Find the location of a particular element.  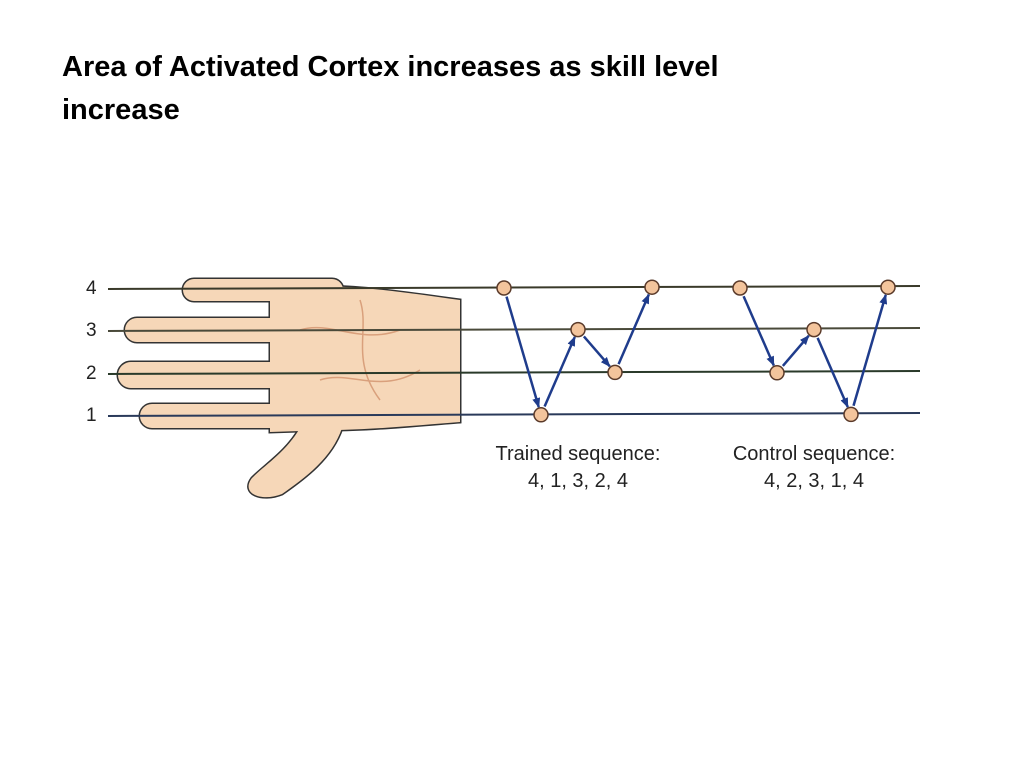

sequence-title: Trained sequence: is located at coordinates (578, 454).